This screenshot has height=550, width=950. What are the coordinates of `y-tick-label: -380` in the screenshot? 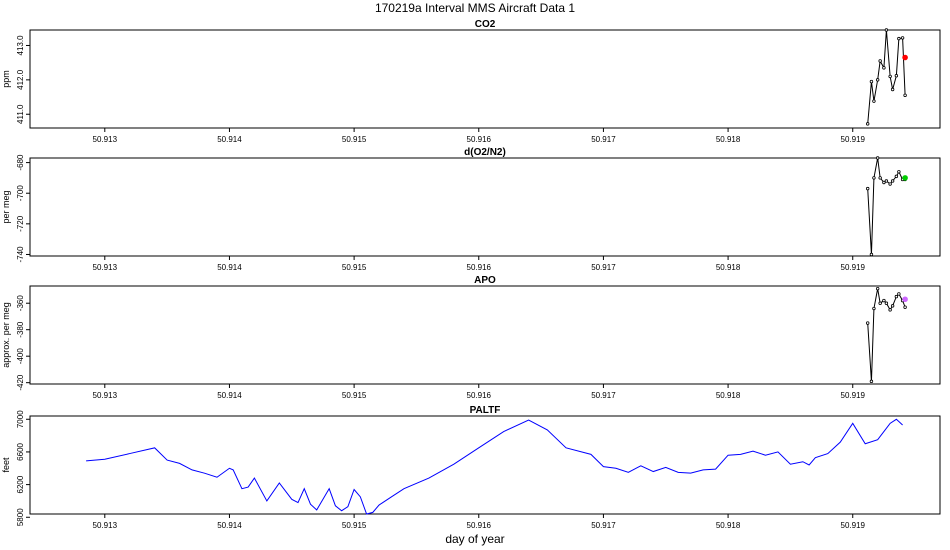 It's located at (20, 329).